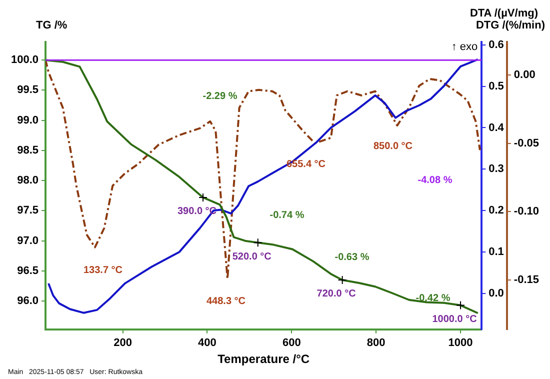 The height and width of the screenshot is (379, 550). I want to click on annotation: -4.08 %, so click(435, 180).